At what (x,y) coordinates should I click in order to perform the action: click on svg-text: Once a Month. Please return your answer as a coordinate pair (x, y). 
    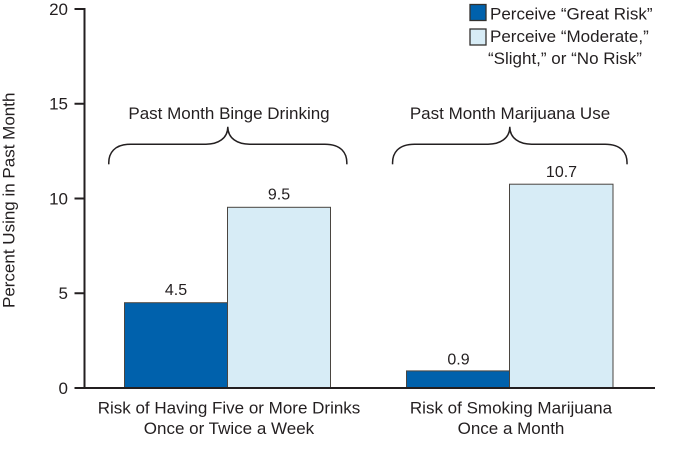
    Looking at the image, I should click on (511, 428).